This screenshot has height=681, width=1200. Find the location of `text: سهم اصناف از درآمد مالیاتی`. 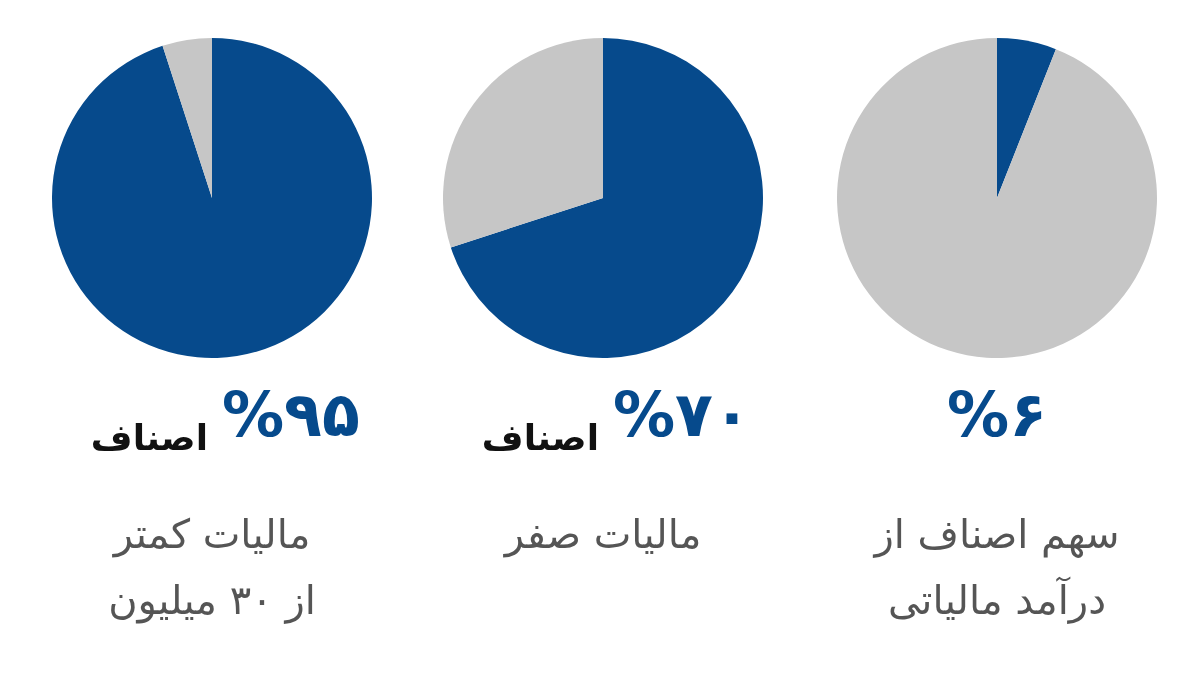

text: سهم اصناف از درآمد مالیاتی is located at coordinates (996, 567).